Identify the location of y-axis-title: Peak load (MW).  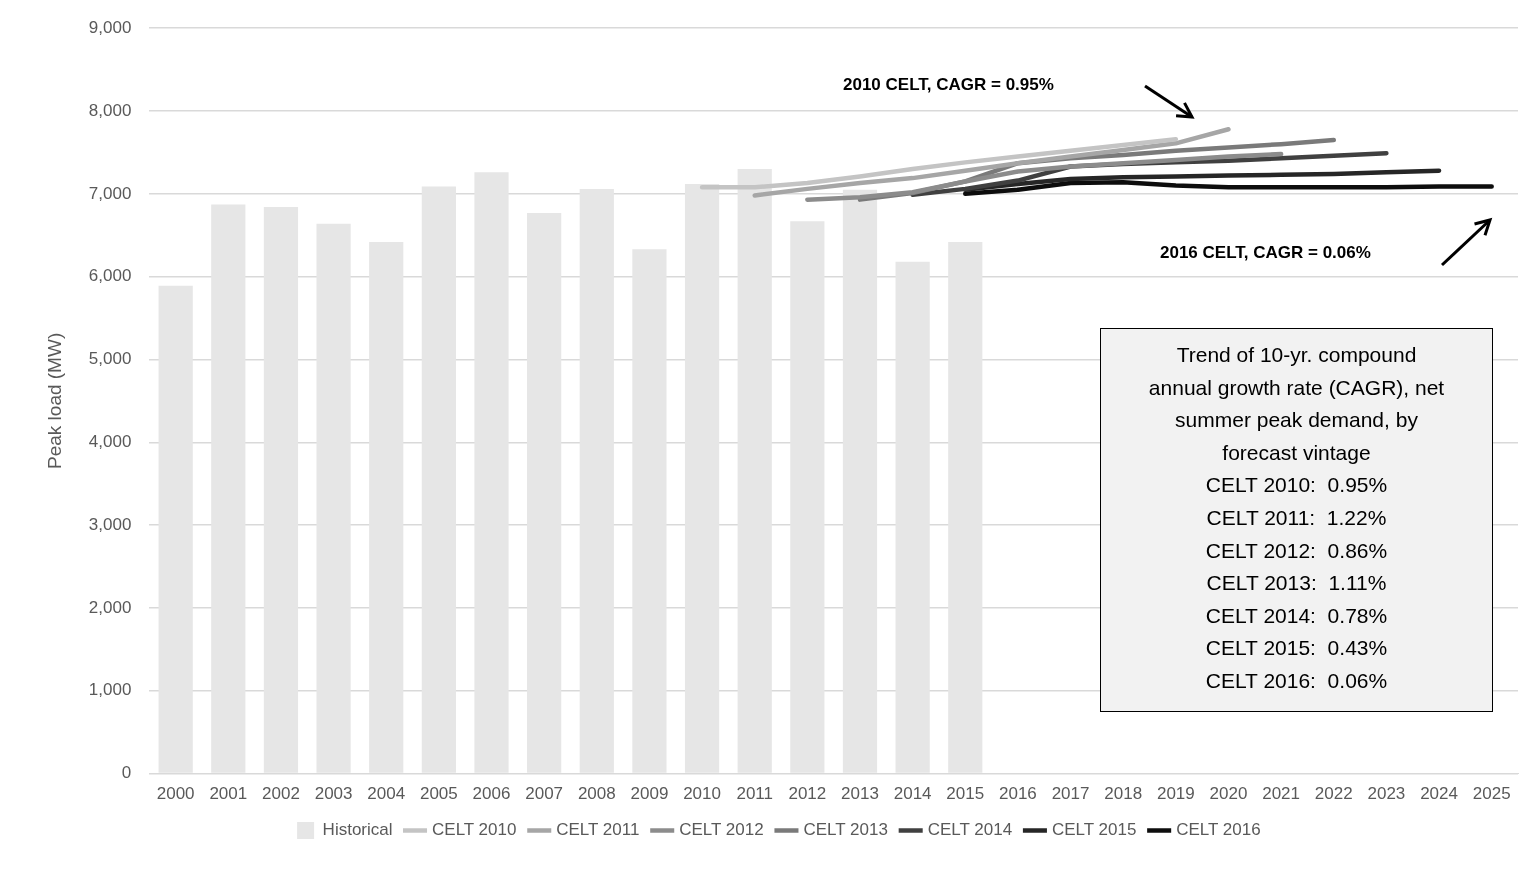
(54, 400).